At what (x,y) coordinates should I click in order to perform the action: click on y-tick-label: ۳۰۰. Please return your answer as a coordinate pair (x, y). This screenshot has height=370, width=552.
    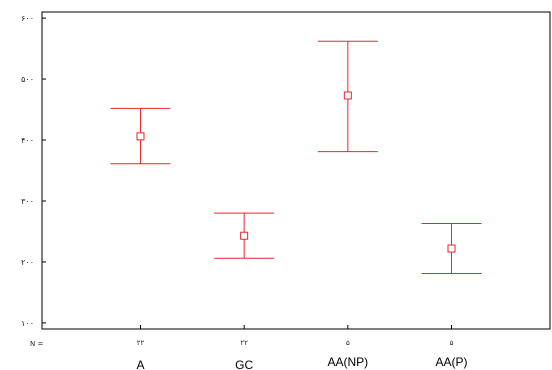
    Looking at the image, I should click on (27, 201).